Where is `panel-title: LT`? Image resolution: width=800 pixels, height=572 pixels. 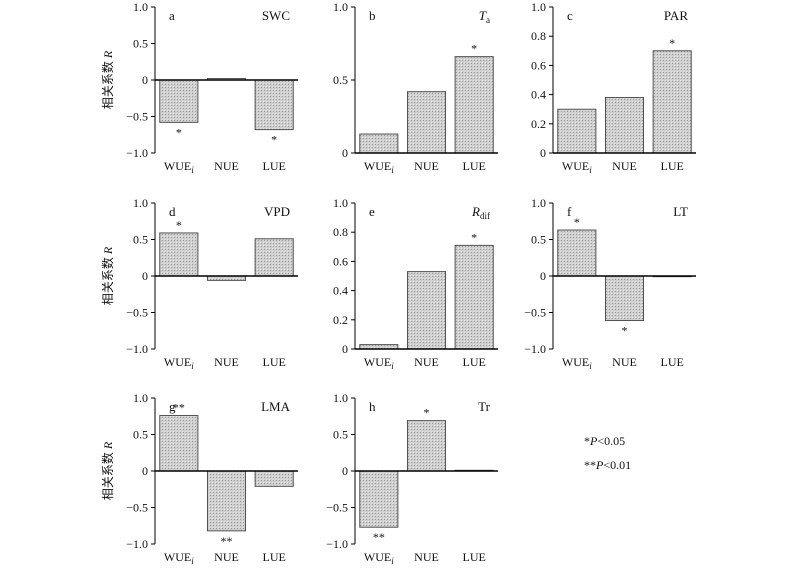
panel-title: LT is located at coordinates (680, 211).